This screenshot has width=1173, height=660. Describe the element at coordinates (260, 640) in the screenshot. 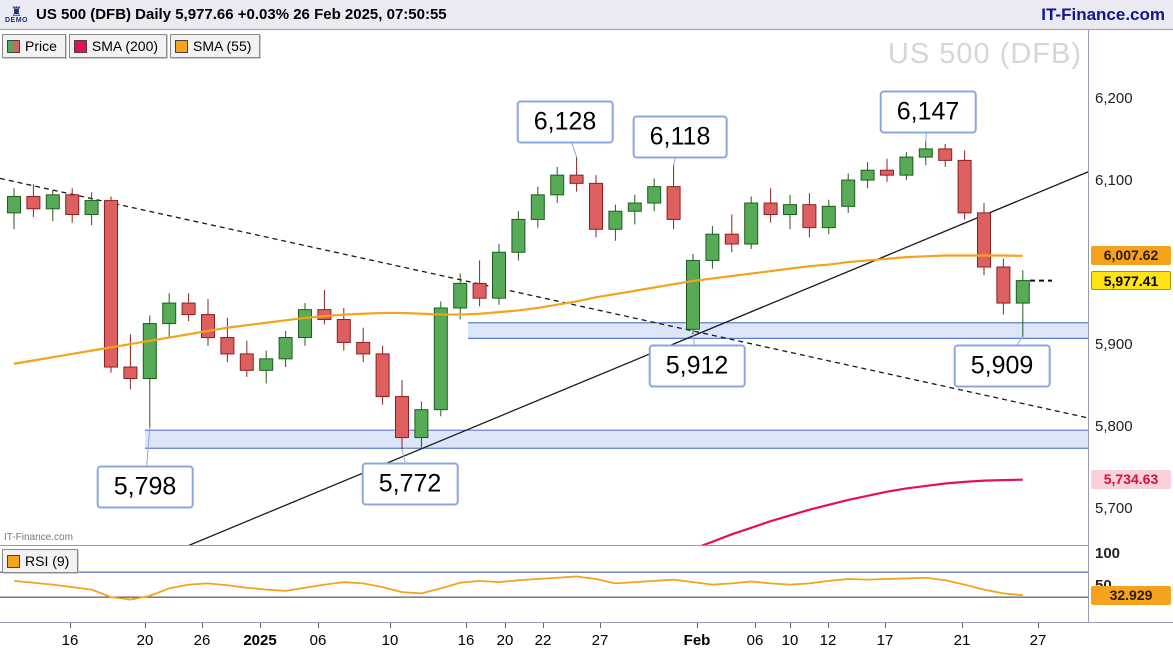

I see `time-axis-label: 2025` at that location.